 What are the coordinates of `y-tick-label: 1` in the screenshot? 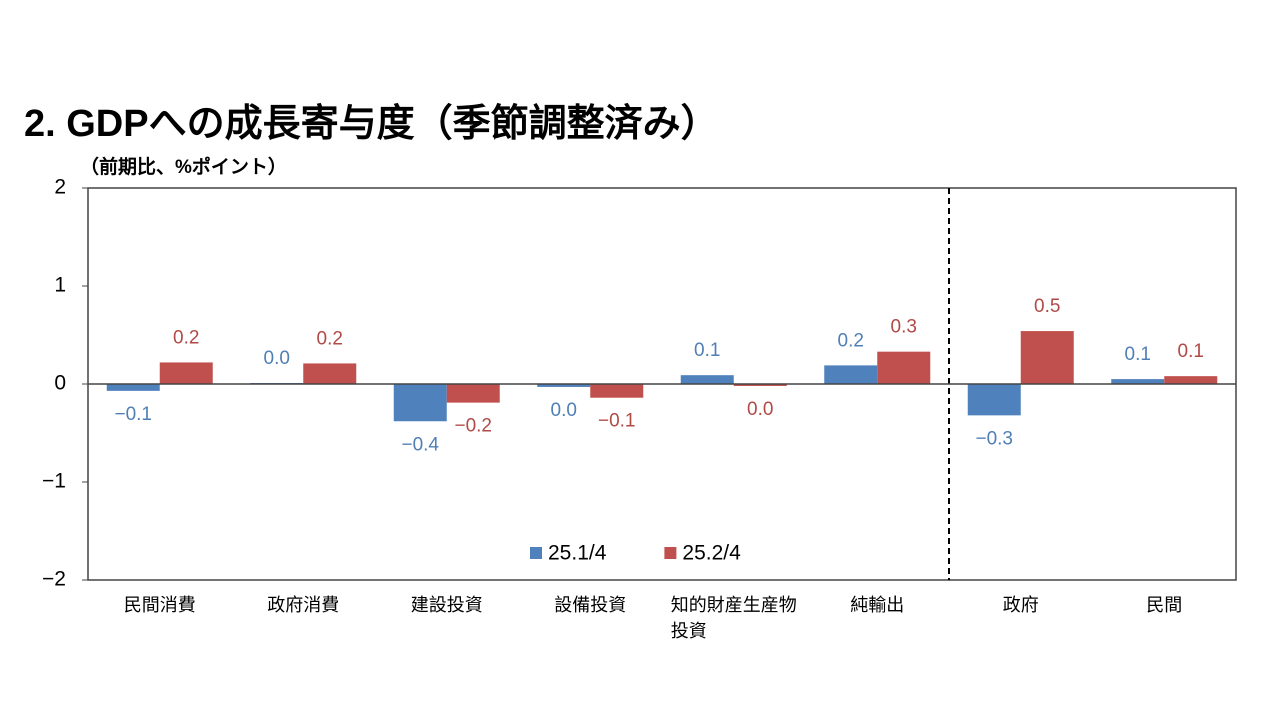 It's located at (60, 285).